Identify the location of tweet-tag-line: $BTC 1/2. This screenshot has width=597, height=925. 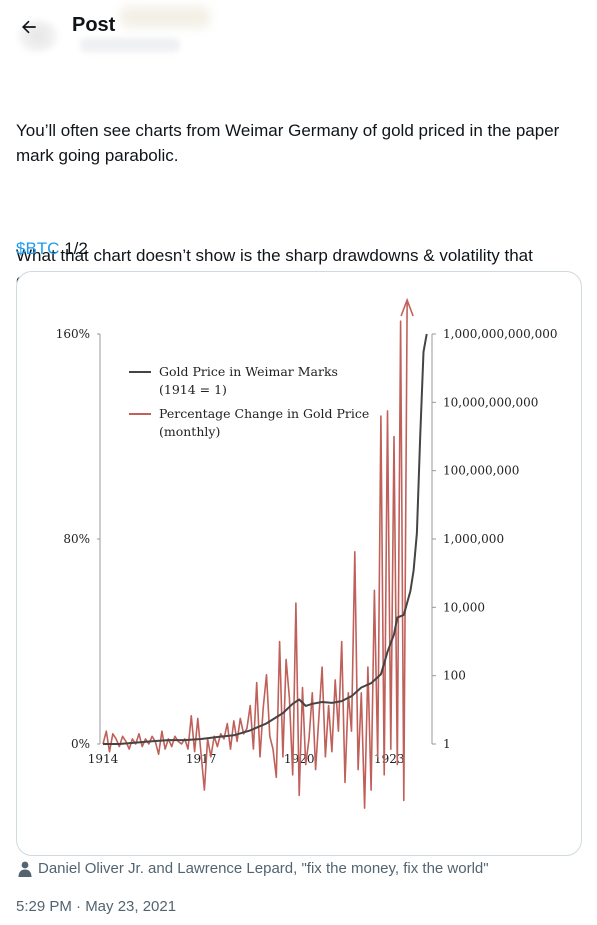
(52, 248).